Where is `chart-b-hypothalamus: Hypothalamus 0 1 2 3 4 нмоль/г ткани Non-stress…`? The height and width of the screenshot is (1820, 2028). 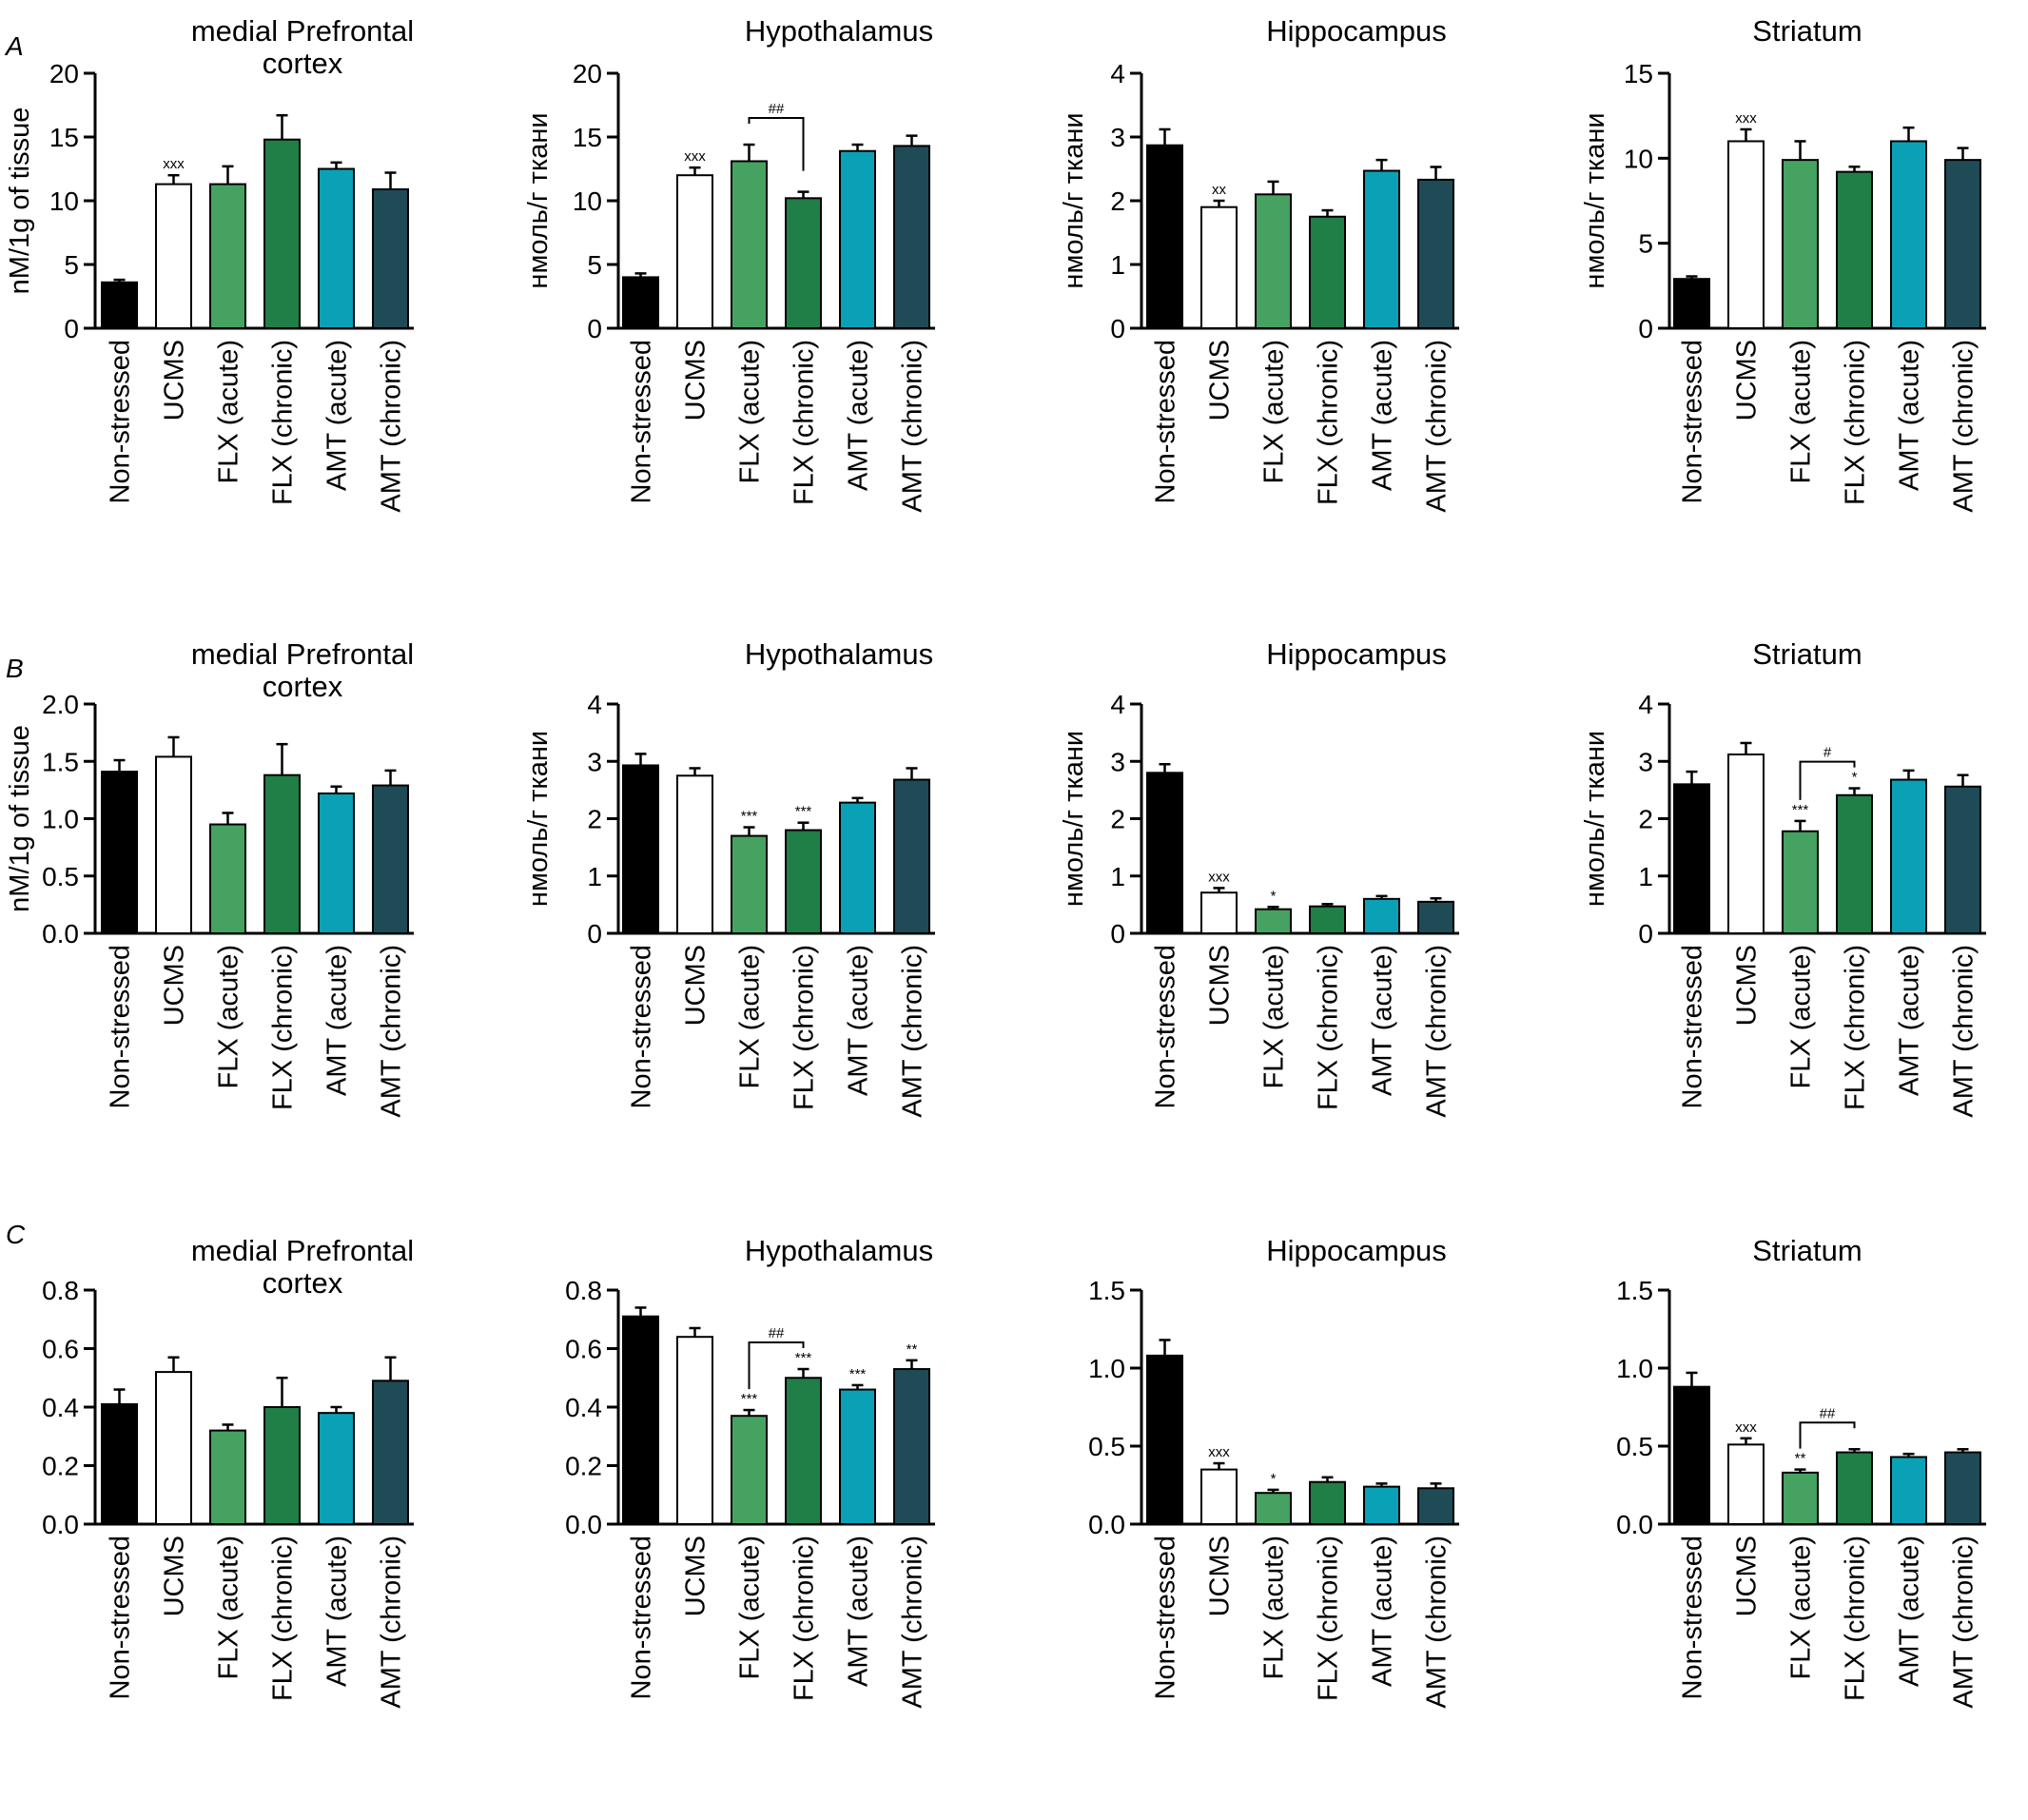 chart-b-hypothalamus: Hypothalamus 0 1 2 3 4 нмоль/г ткани Non-stress… is located at coordinates (729, 878).